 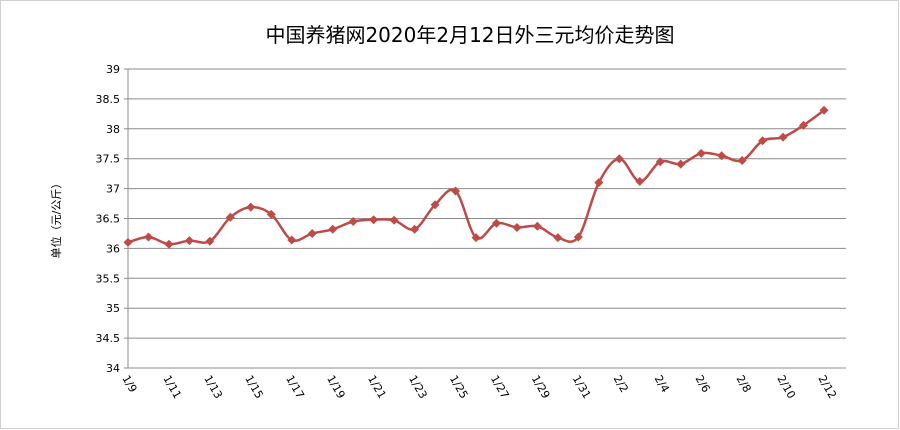 What do you see at coordinates (108, 159) in the screenshot?
I see `y-tick-label: 37.5` at bounding box center [108, 159].